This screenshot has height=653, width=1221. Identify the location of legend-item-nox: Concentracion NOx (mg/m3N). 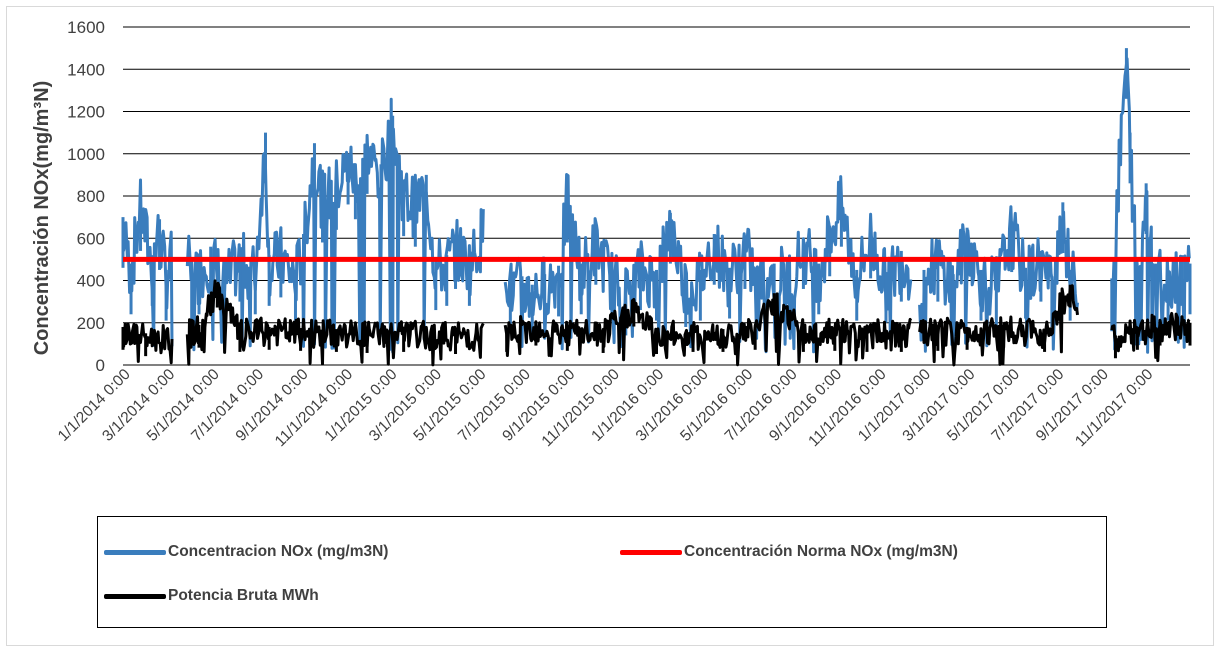
(246, 552).